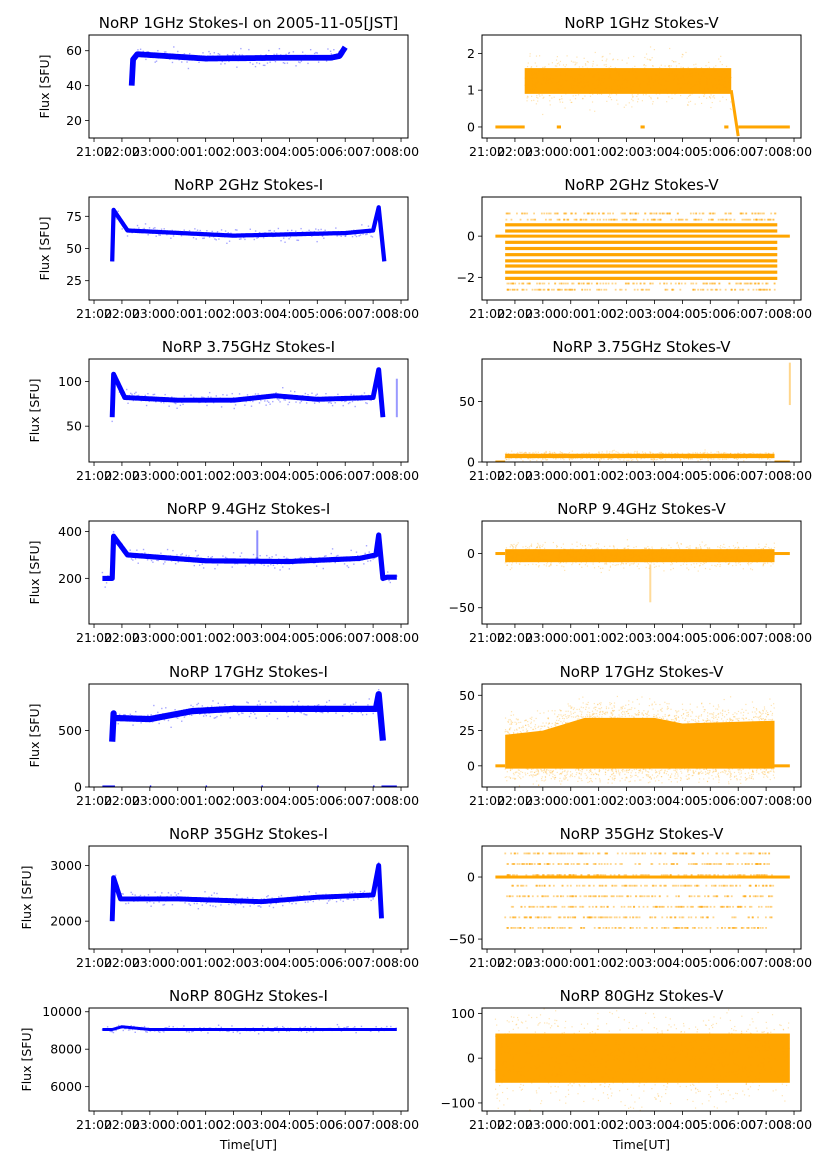  I want to click on x-tick-label: 06:00, so click(738, 151).